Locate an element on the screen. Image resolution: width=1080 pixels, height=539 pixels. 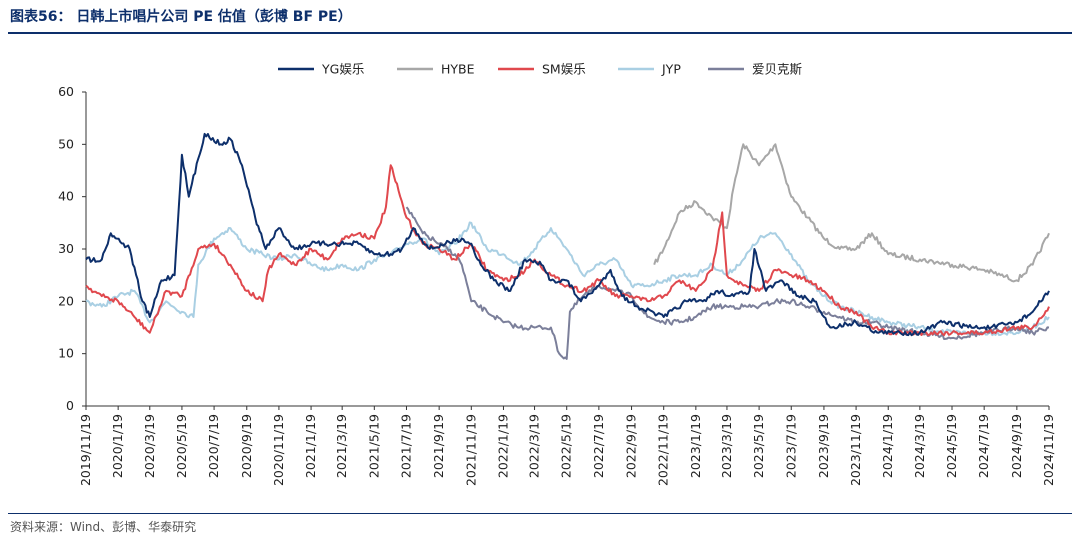
x-tick-label: 2021/11/19 is located at coordinates (470, 450).